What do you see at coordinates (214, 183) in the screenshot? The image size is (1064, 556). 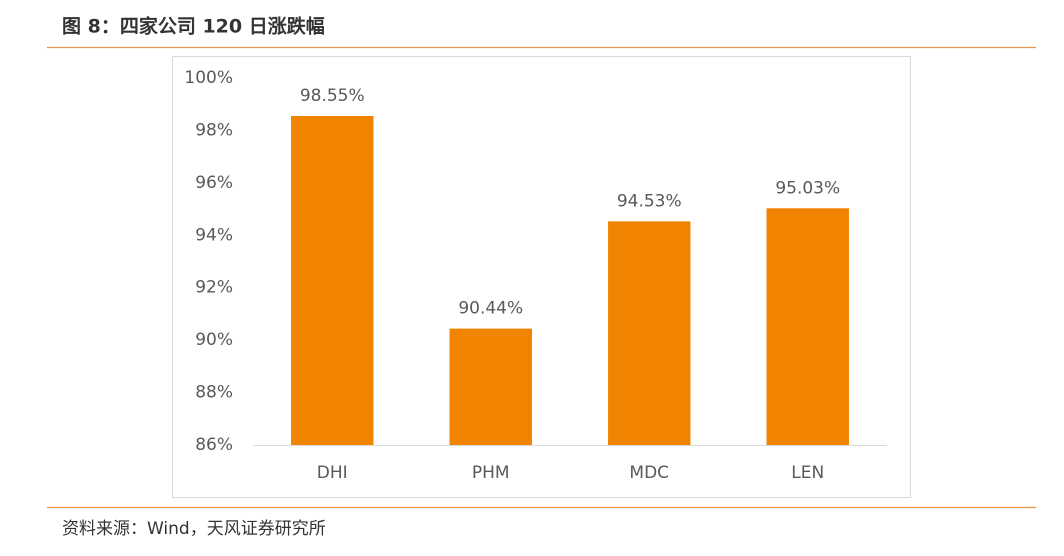 I see `y-tick-label: 96%` at bounding box center [214, 183].